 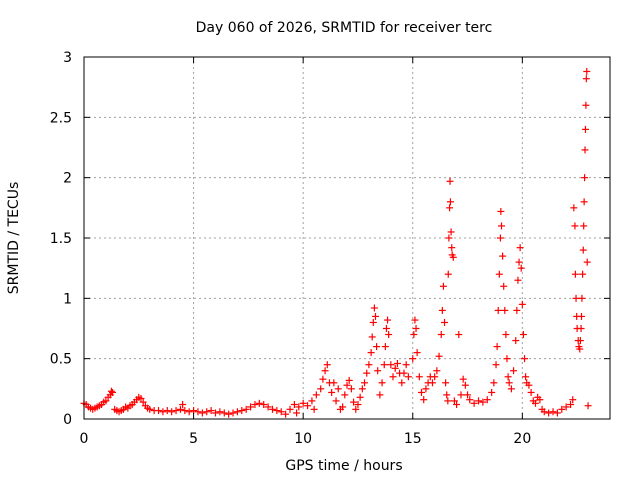 What do you see at coordinates (61, 360) in the screenshot?
I see `y-tick-label: 0.5` at bounding box center [61, 360].